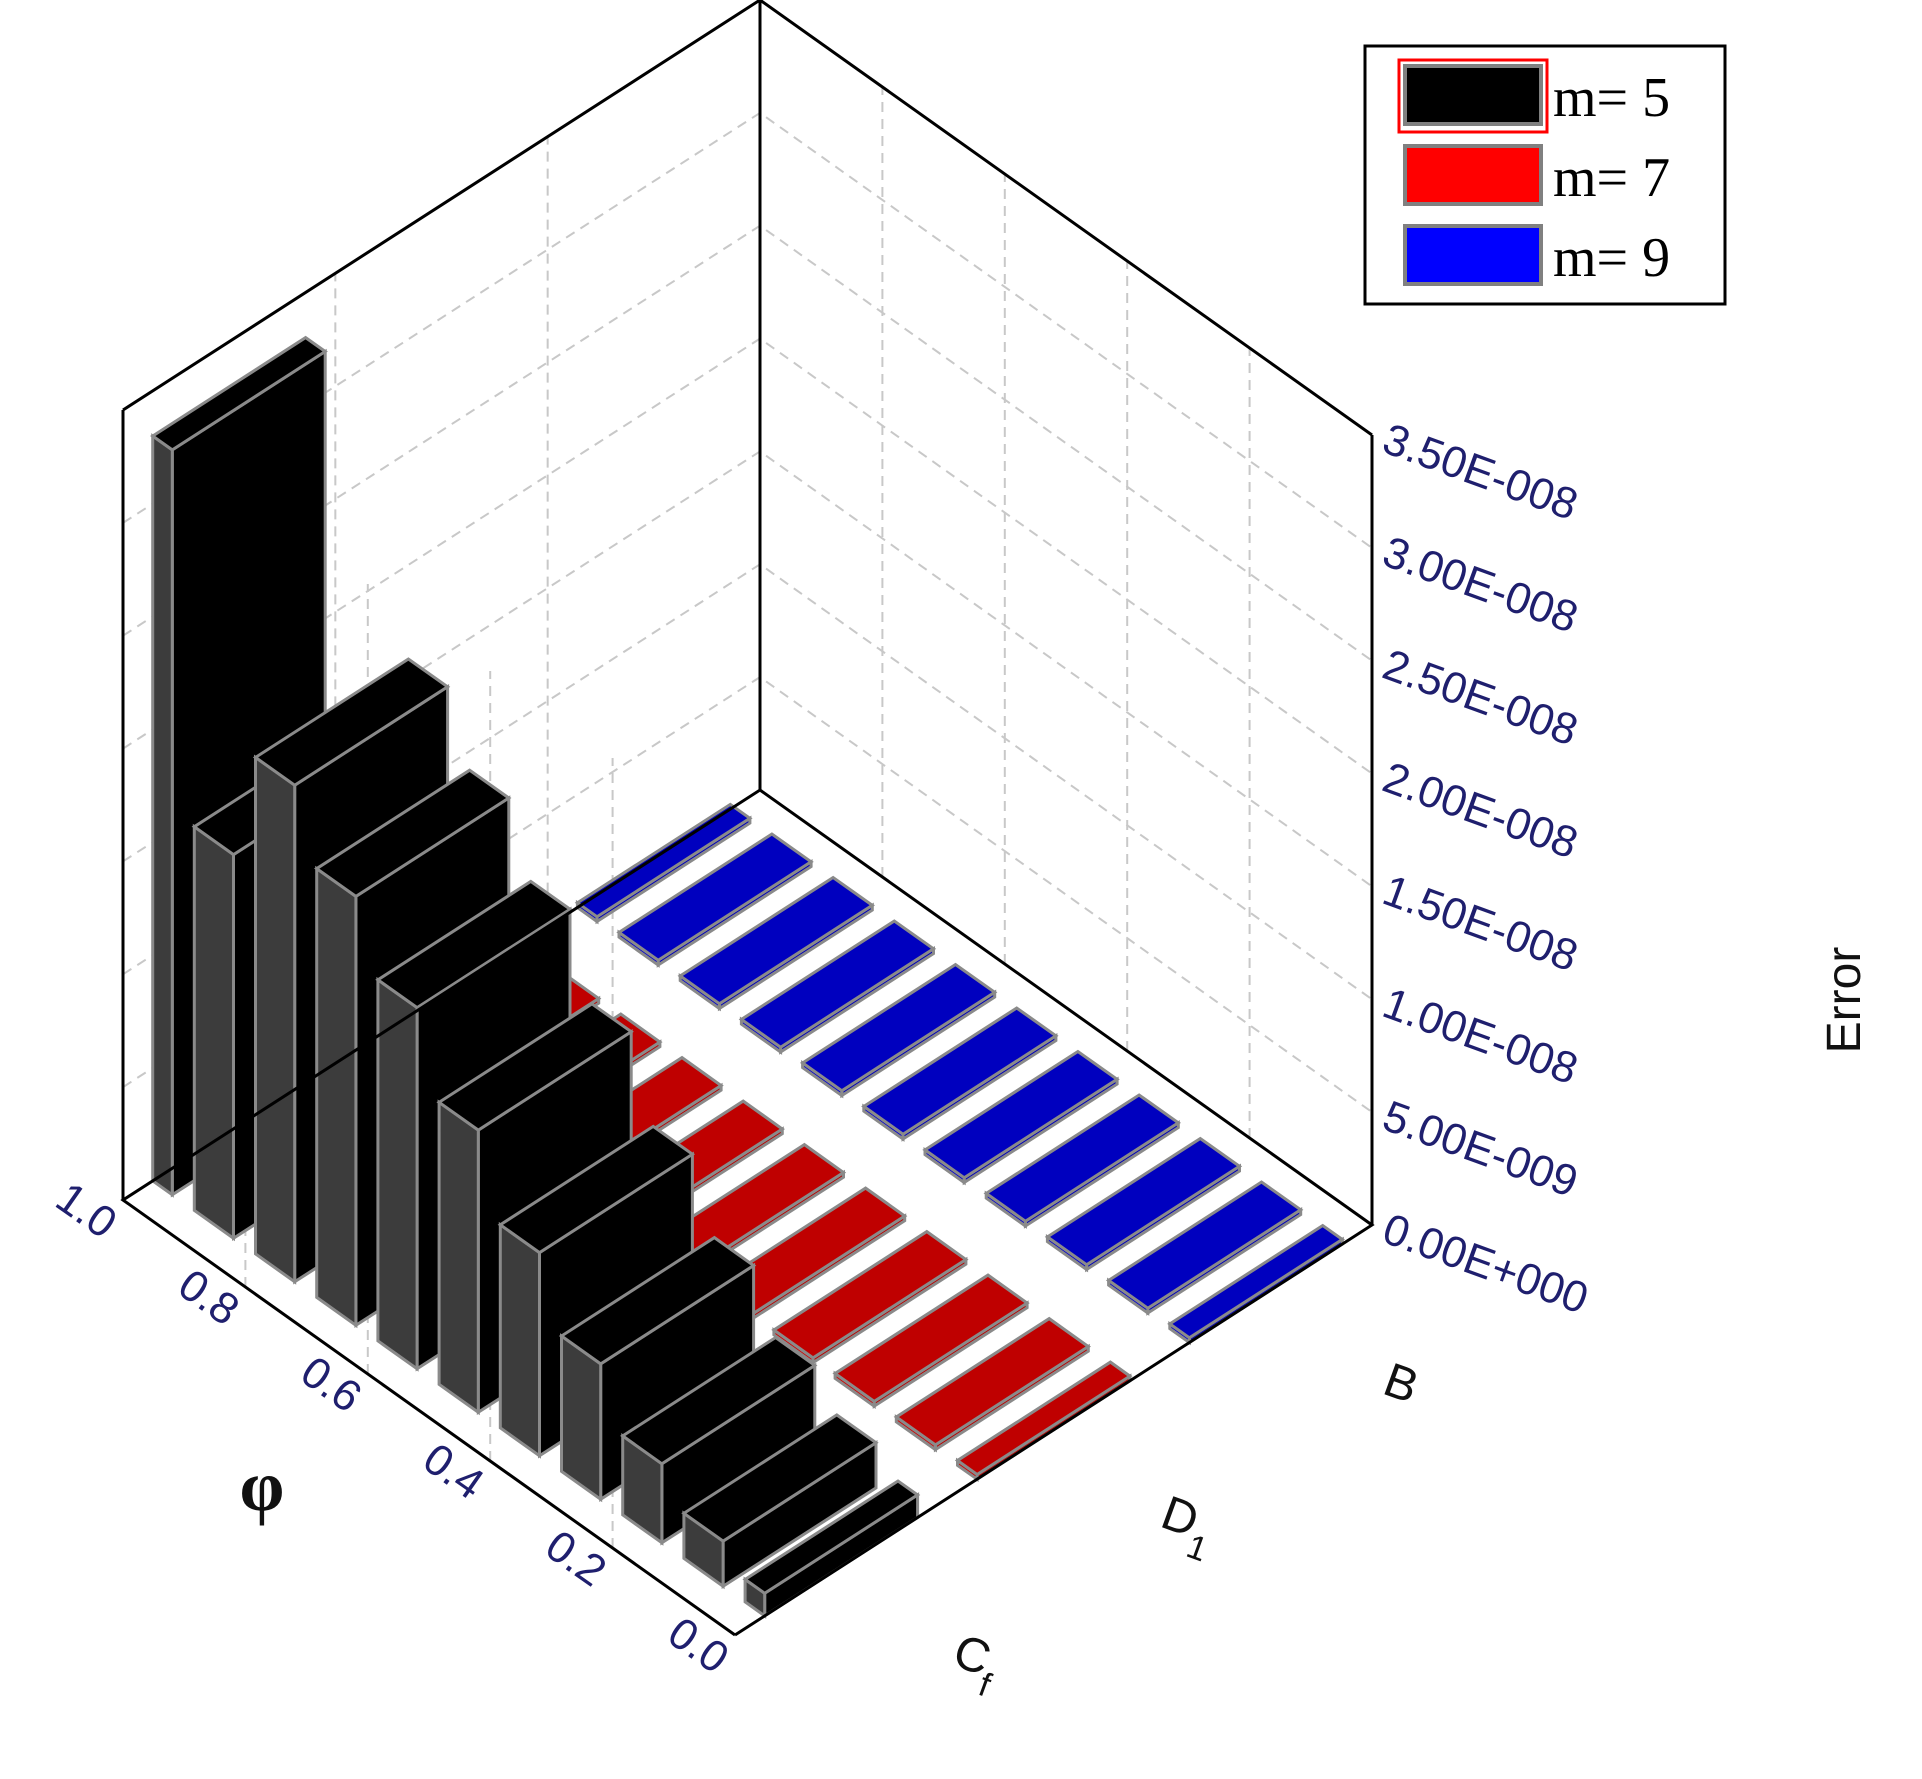 This screenshot has height=1779, width=1922. Describe the element at coordinates (974, 1665) in the screenshot. I see `x-tick-label: Cf` at that location.